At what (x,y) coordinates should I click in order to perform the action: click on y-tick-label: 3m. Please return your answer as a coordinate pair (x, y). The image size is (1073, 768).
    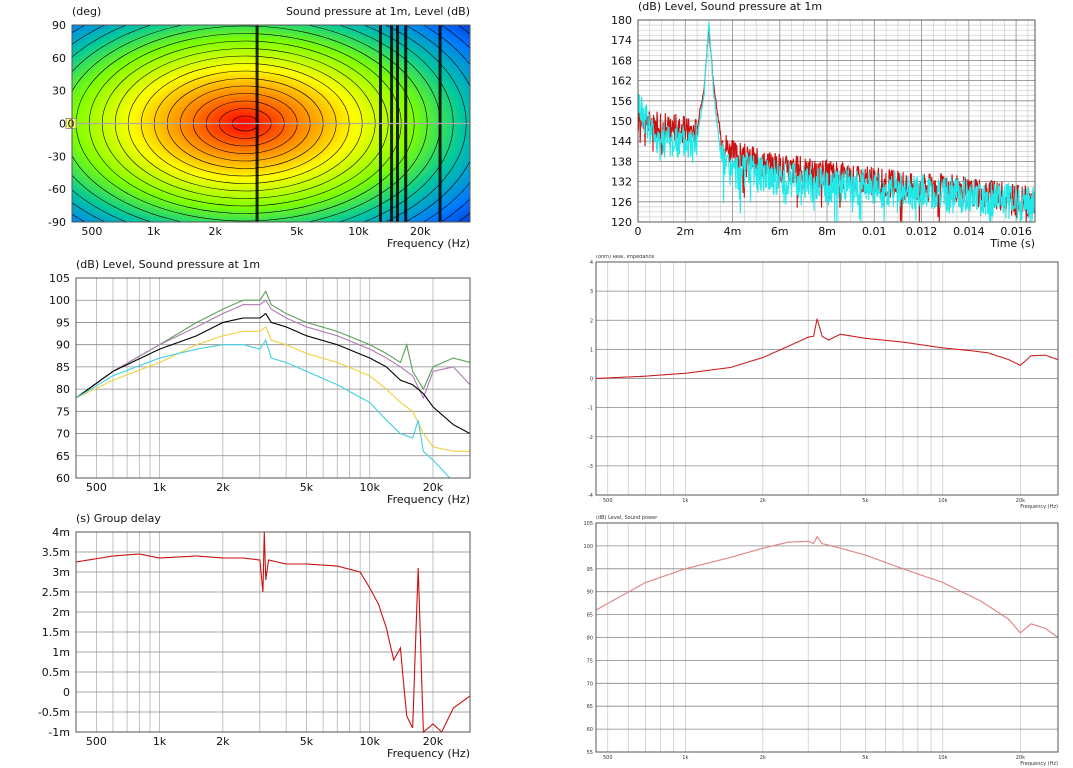
    Looking at the image, I should click on (61, 572).